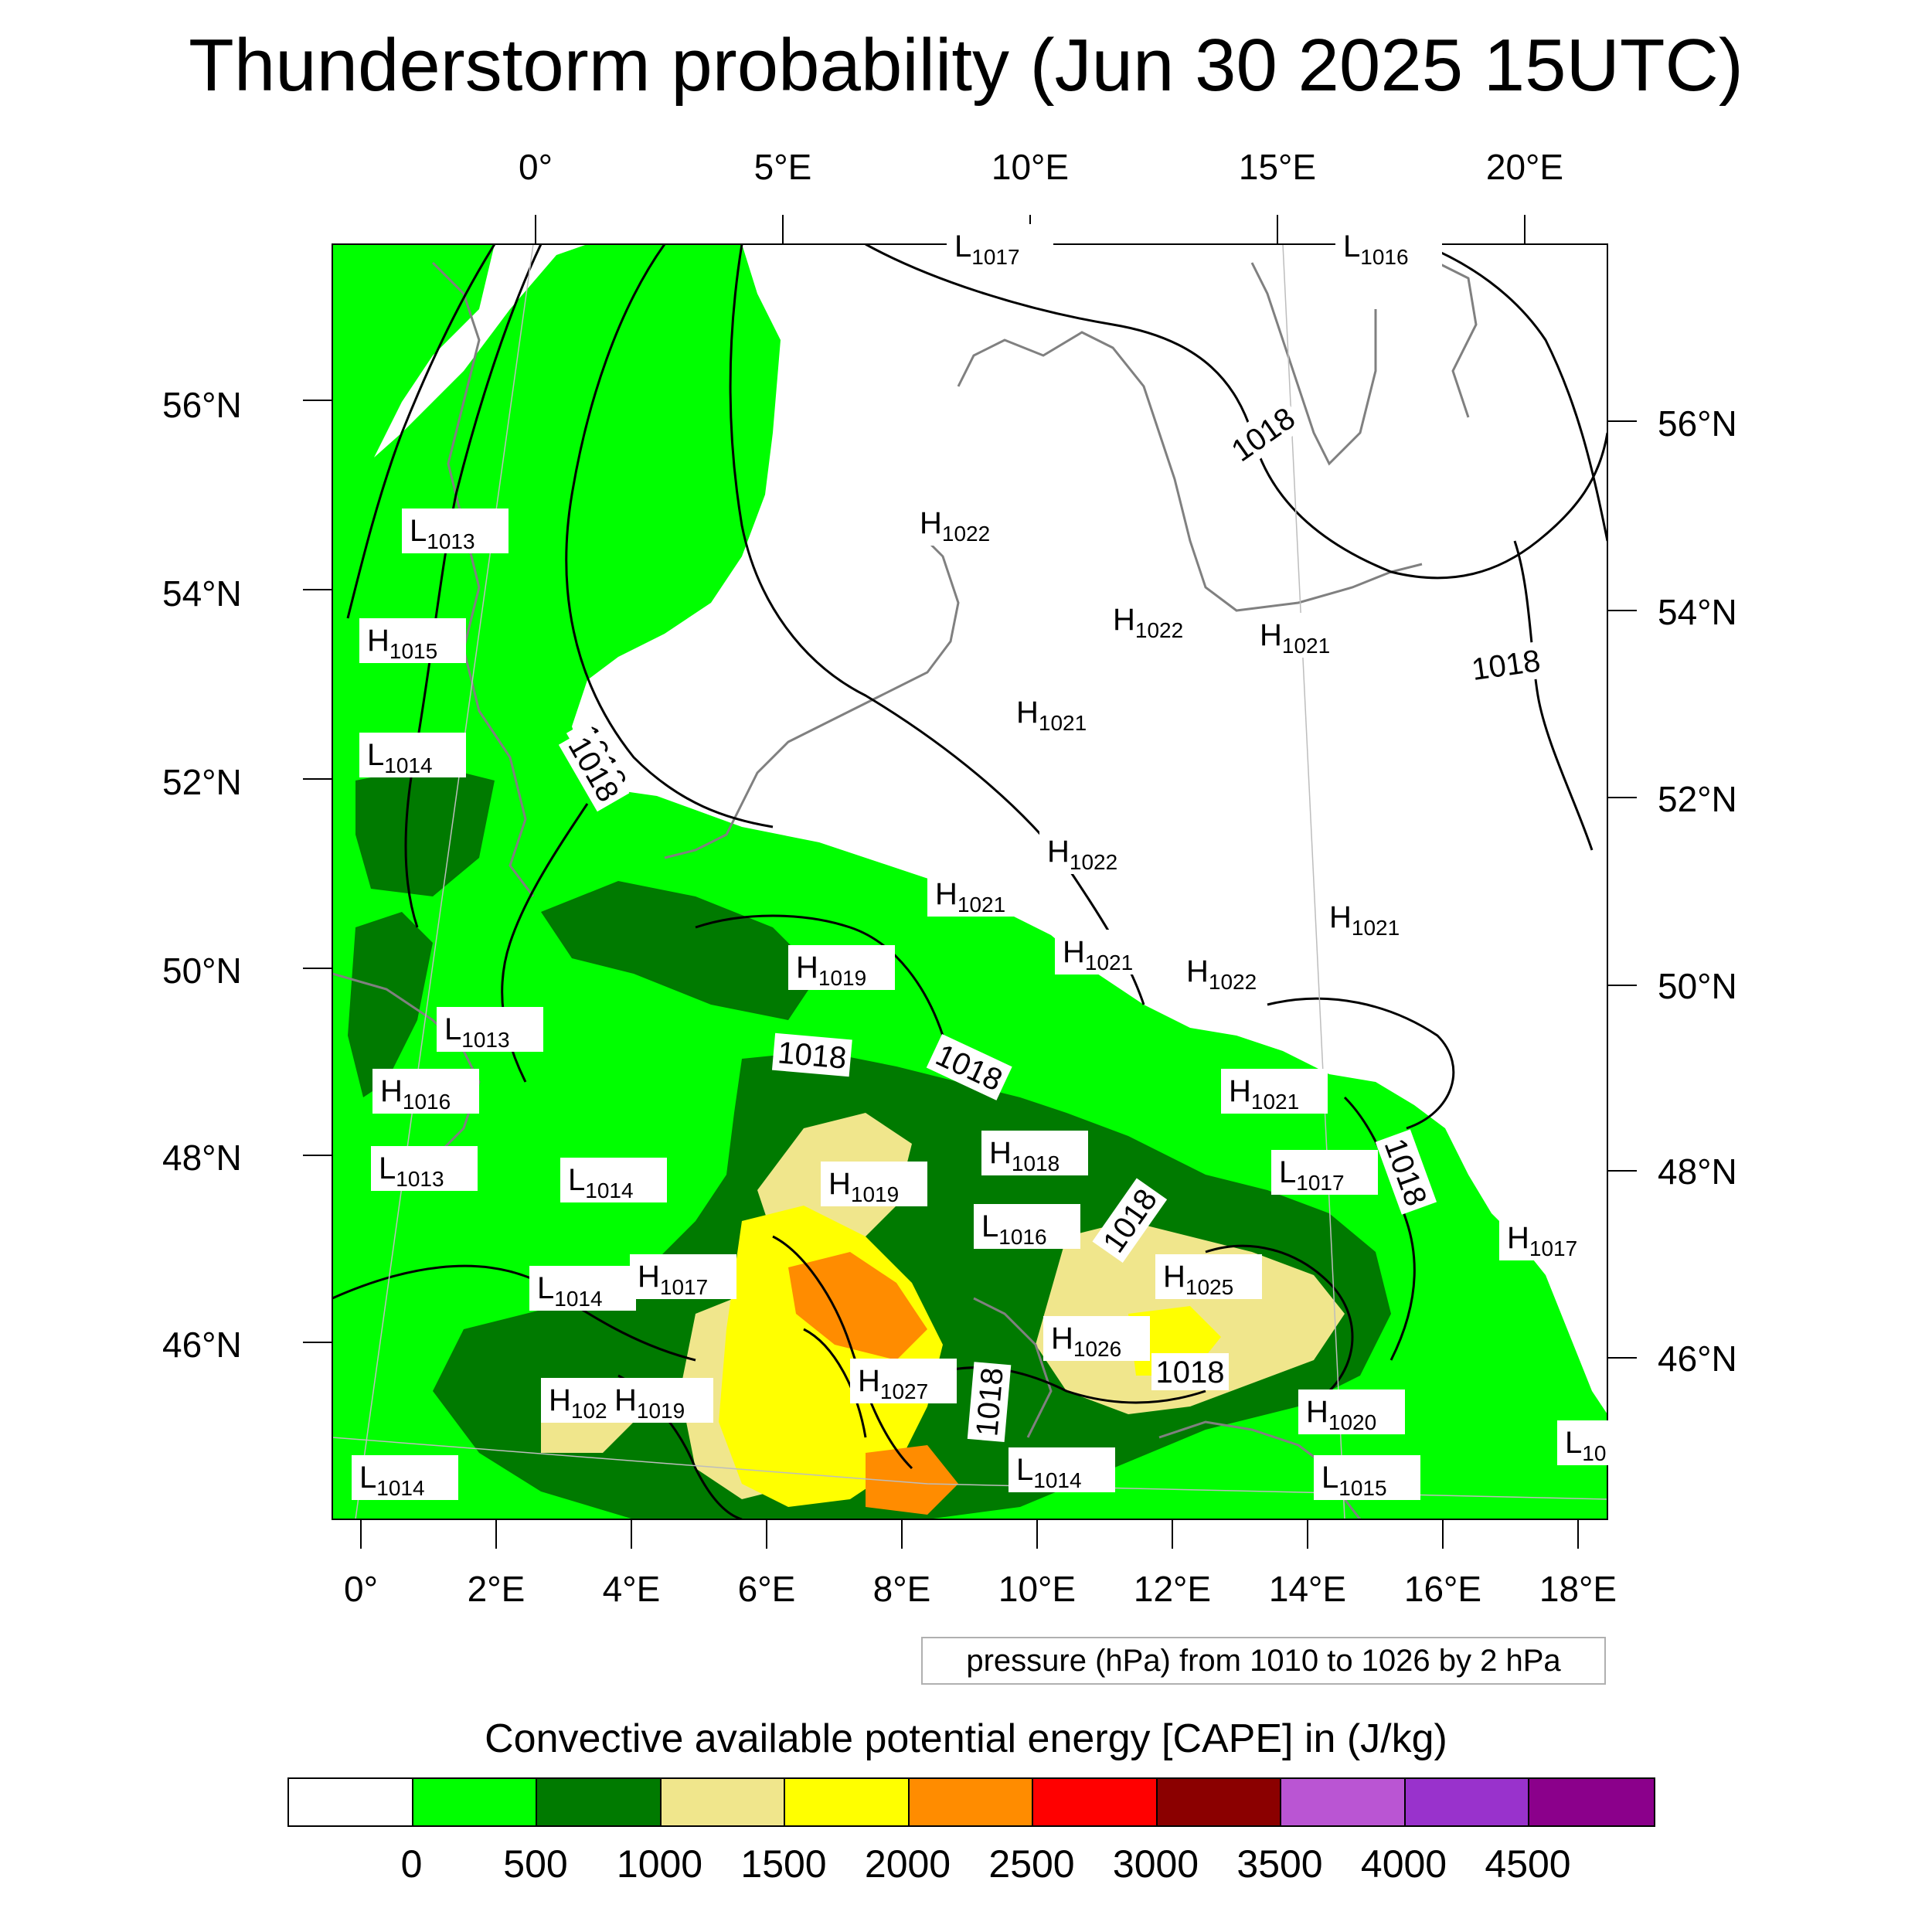  Describe the element at coordinates (1698, 986) in the screenshot. I see `right-lat-label: 50°N` at that location.